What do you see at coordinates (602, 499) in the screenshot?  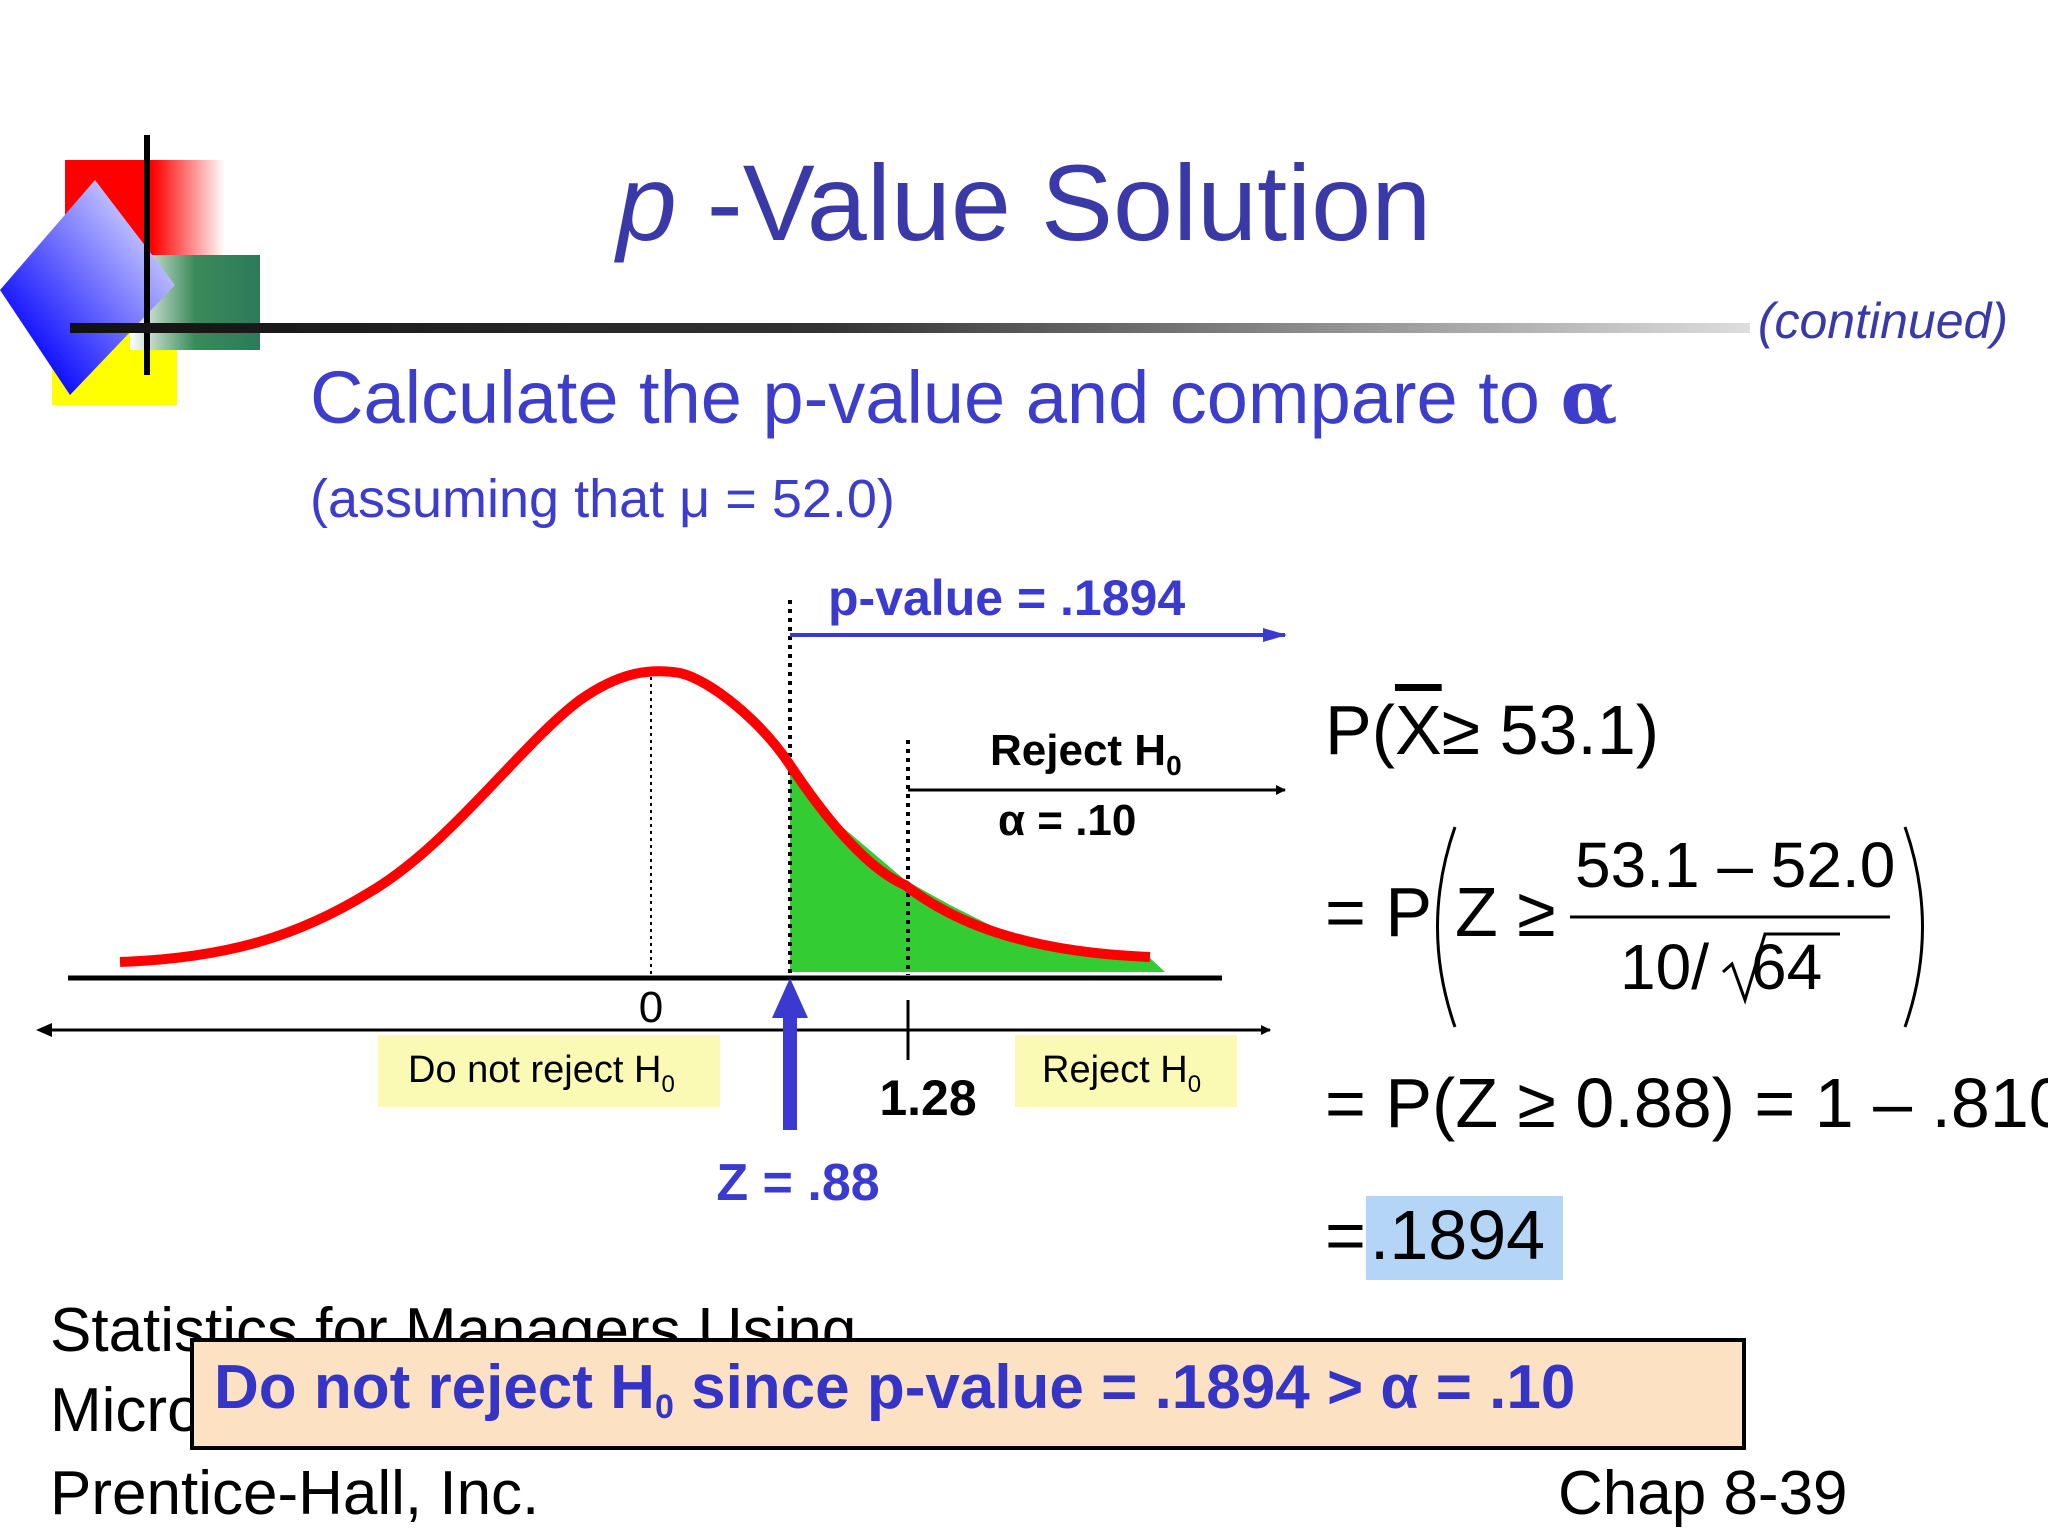 I see `assumption-note: (assuming that μ = 52.0)` at bounding box center [602, 499].